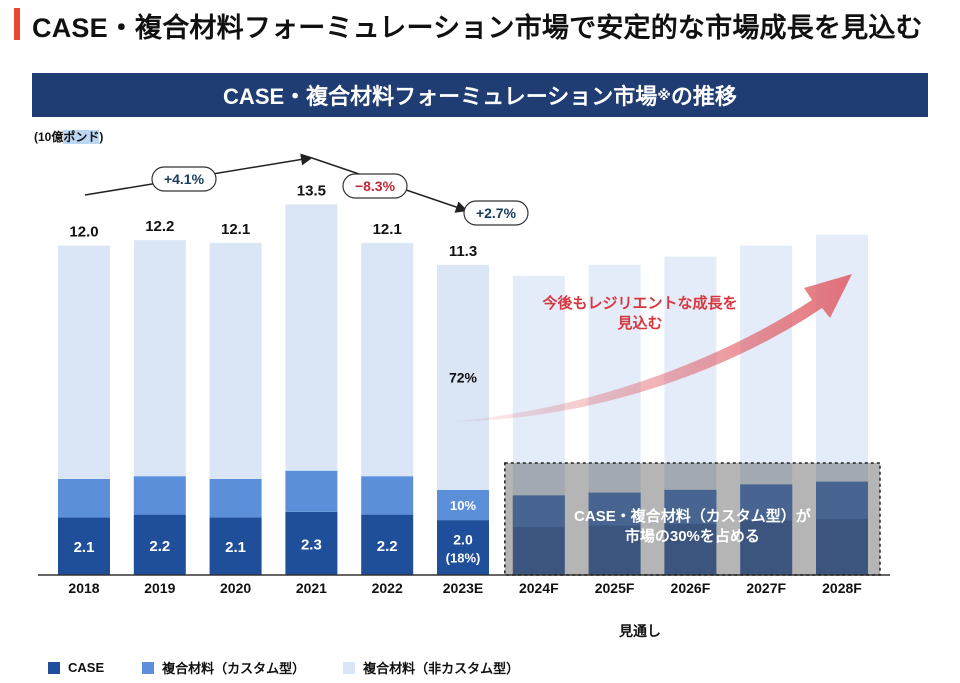 The image size is (960, 683). Describe the element at coordinates (235, 360) in the screenshot. I see `bar-segment-2020-s2` at that location.